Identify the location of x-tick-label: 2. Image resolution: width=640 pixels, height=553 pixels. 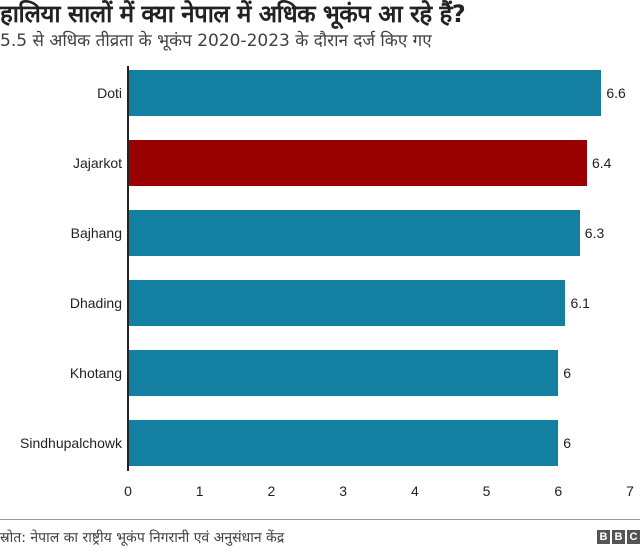
(271, 491).